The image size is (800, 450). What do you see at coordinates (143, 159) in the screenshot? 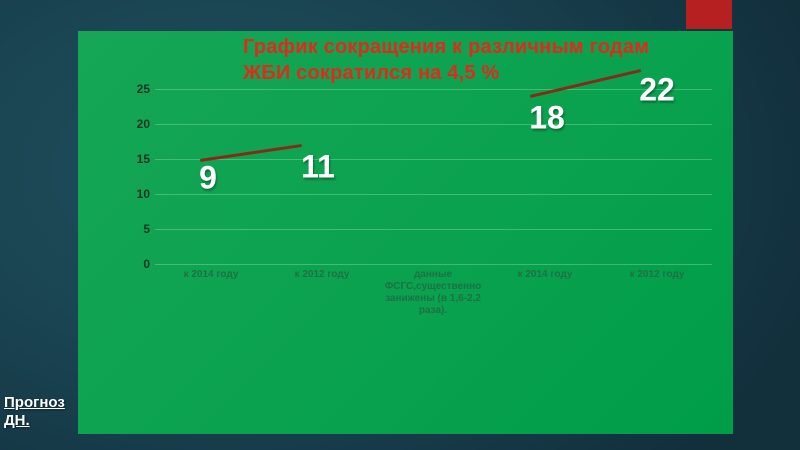
I see `ytick-15: 15` at bounding box center [143, 159].